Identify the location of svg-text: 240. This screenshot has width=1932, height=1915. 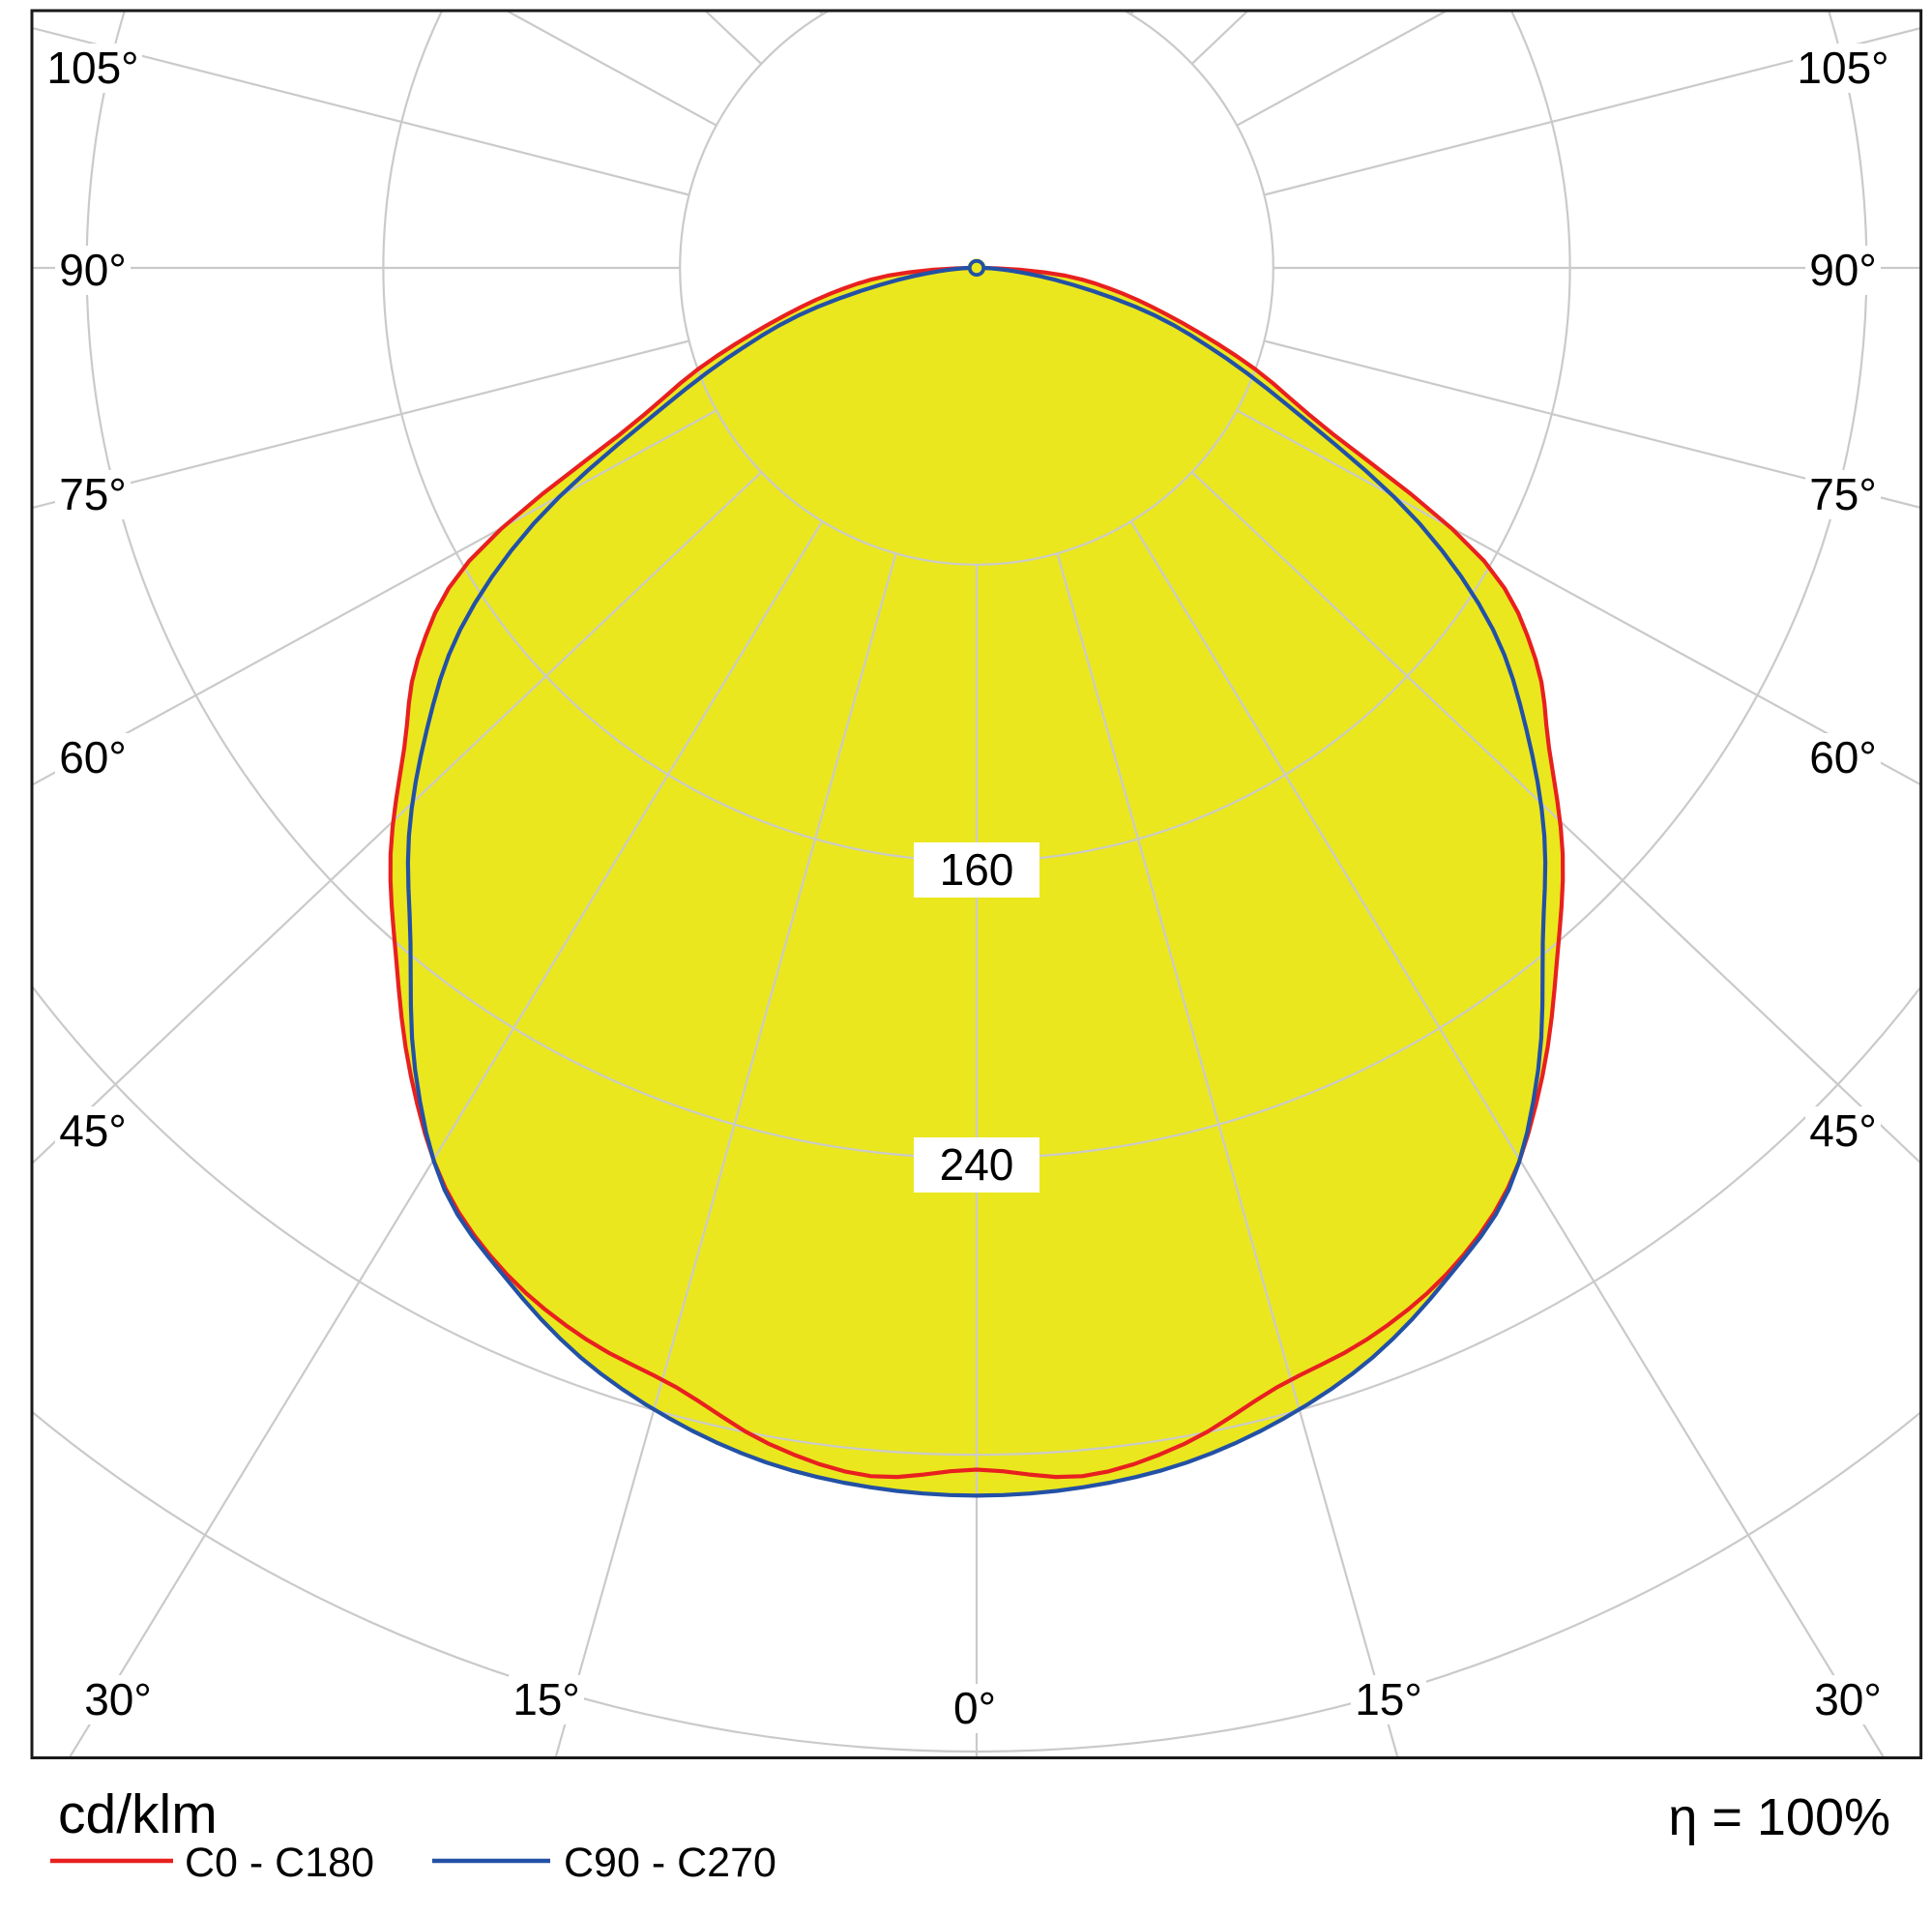
(977, 1164).